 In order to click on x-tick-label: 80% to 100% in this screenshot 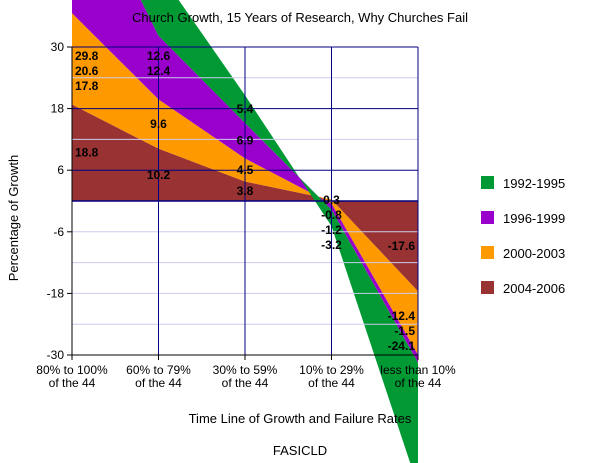, I will do `click(72, 370)`.